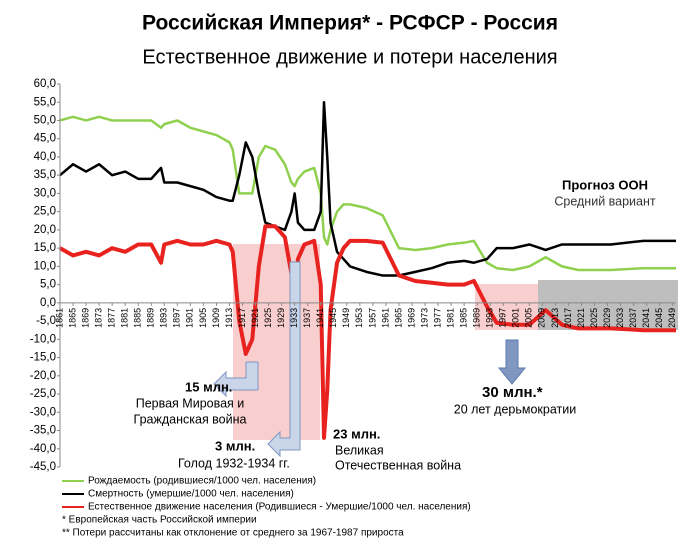  What do you see at coordinates (450, 318) in the screenshot?
I see `x-tick-label: 1981` at bounding box center [450, 318].